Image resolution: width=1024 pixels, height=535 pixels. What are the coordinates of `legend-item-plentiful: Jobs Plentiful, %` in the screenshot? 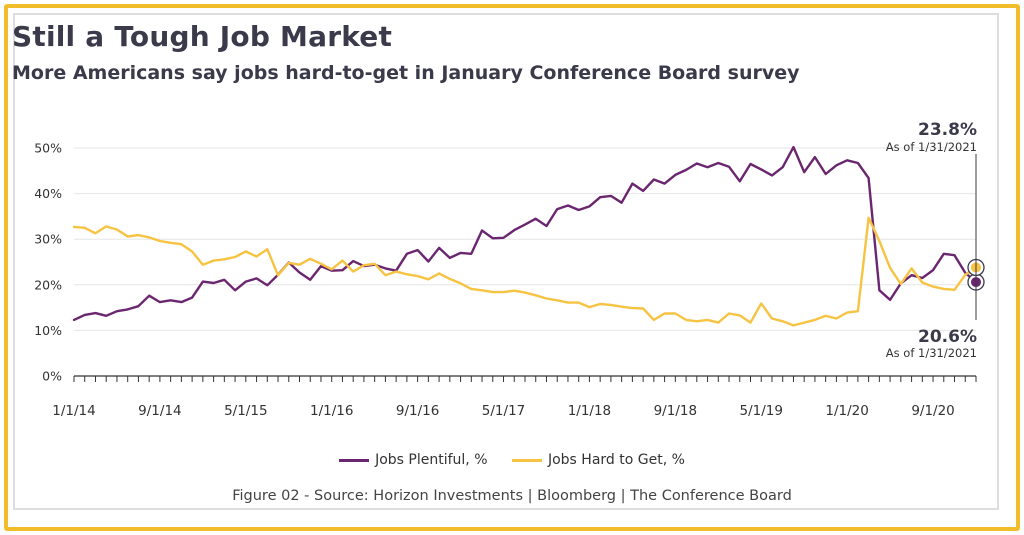 It's located at (413, 460).